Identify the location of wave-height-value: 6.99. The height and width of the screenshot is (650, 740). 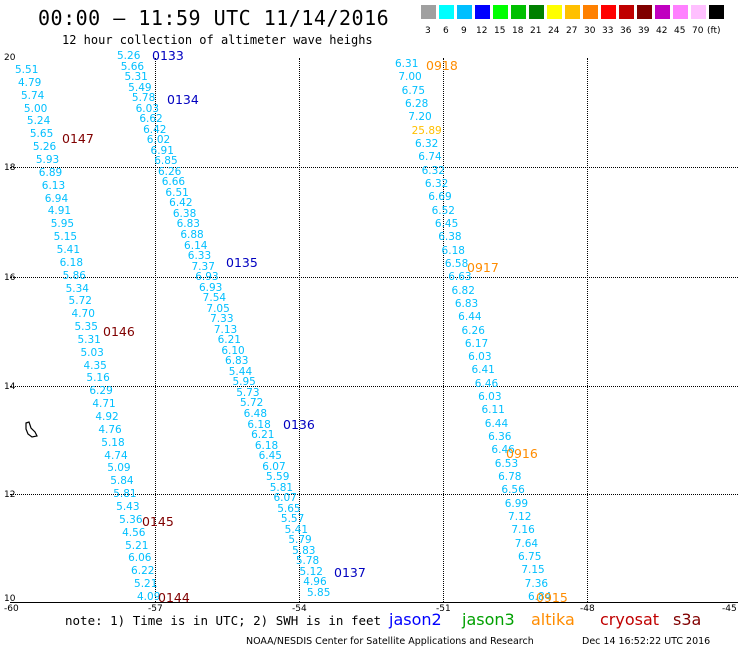
(516, 503).